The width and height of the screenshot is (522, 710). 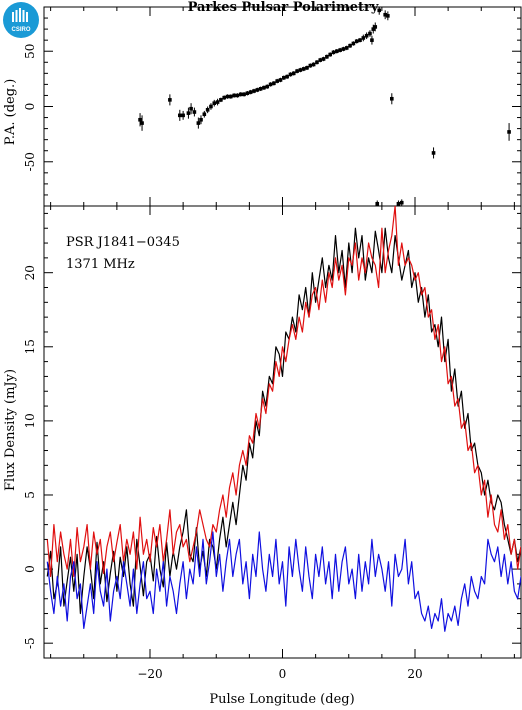 What do you see at coordinates (283, 581) in the screenshot?
I see `circular-polarization-line` at bounding box center [283, 581].